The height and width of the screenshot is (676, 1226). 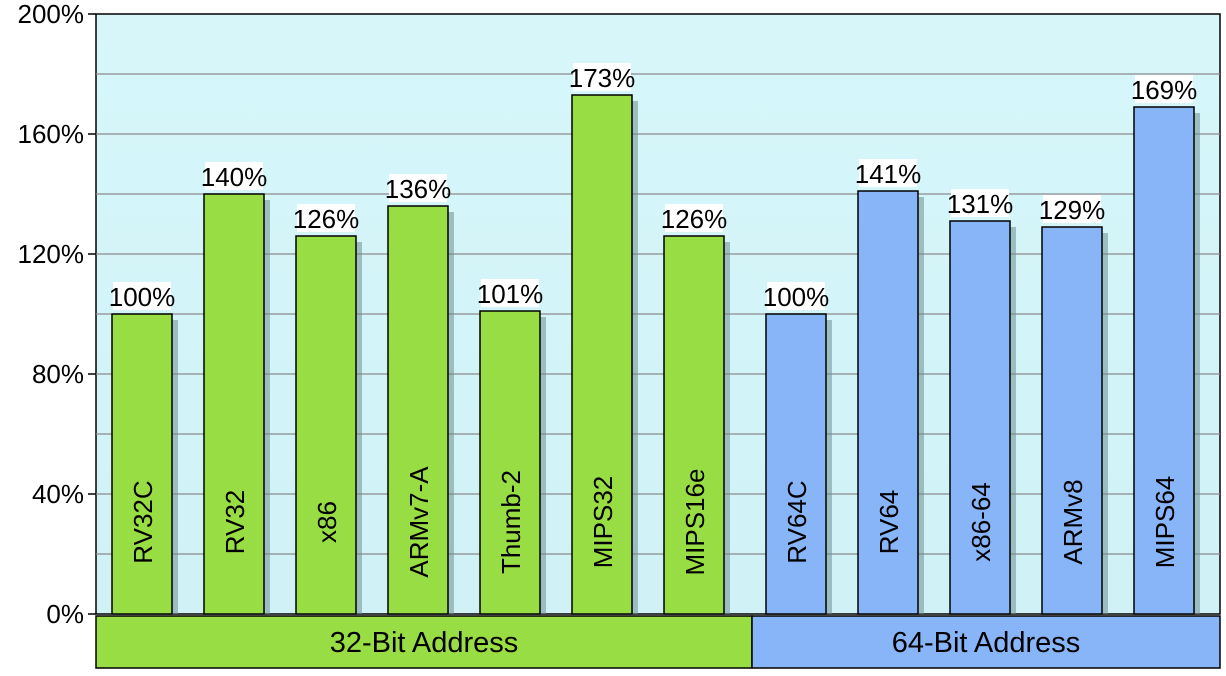 I want to click on y-tick-label: 200%, so click(x=51, y=14).